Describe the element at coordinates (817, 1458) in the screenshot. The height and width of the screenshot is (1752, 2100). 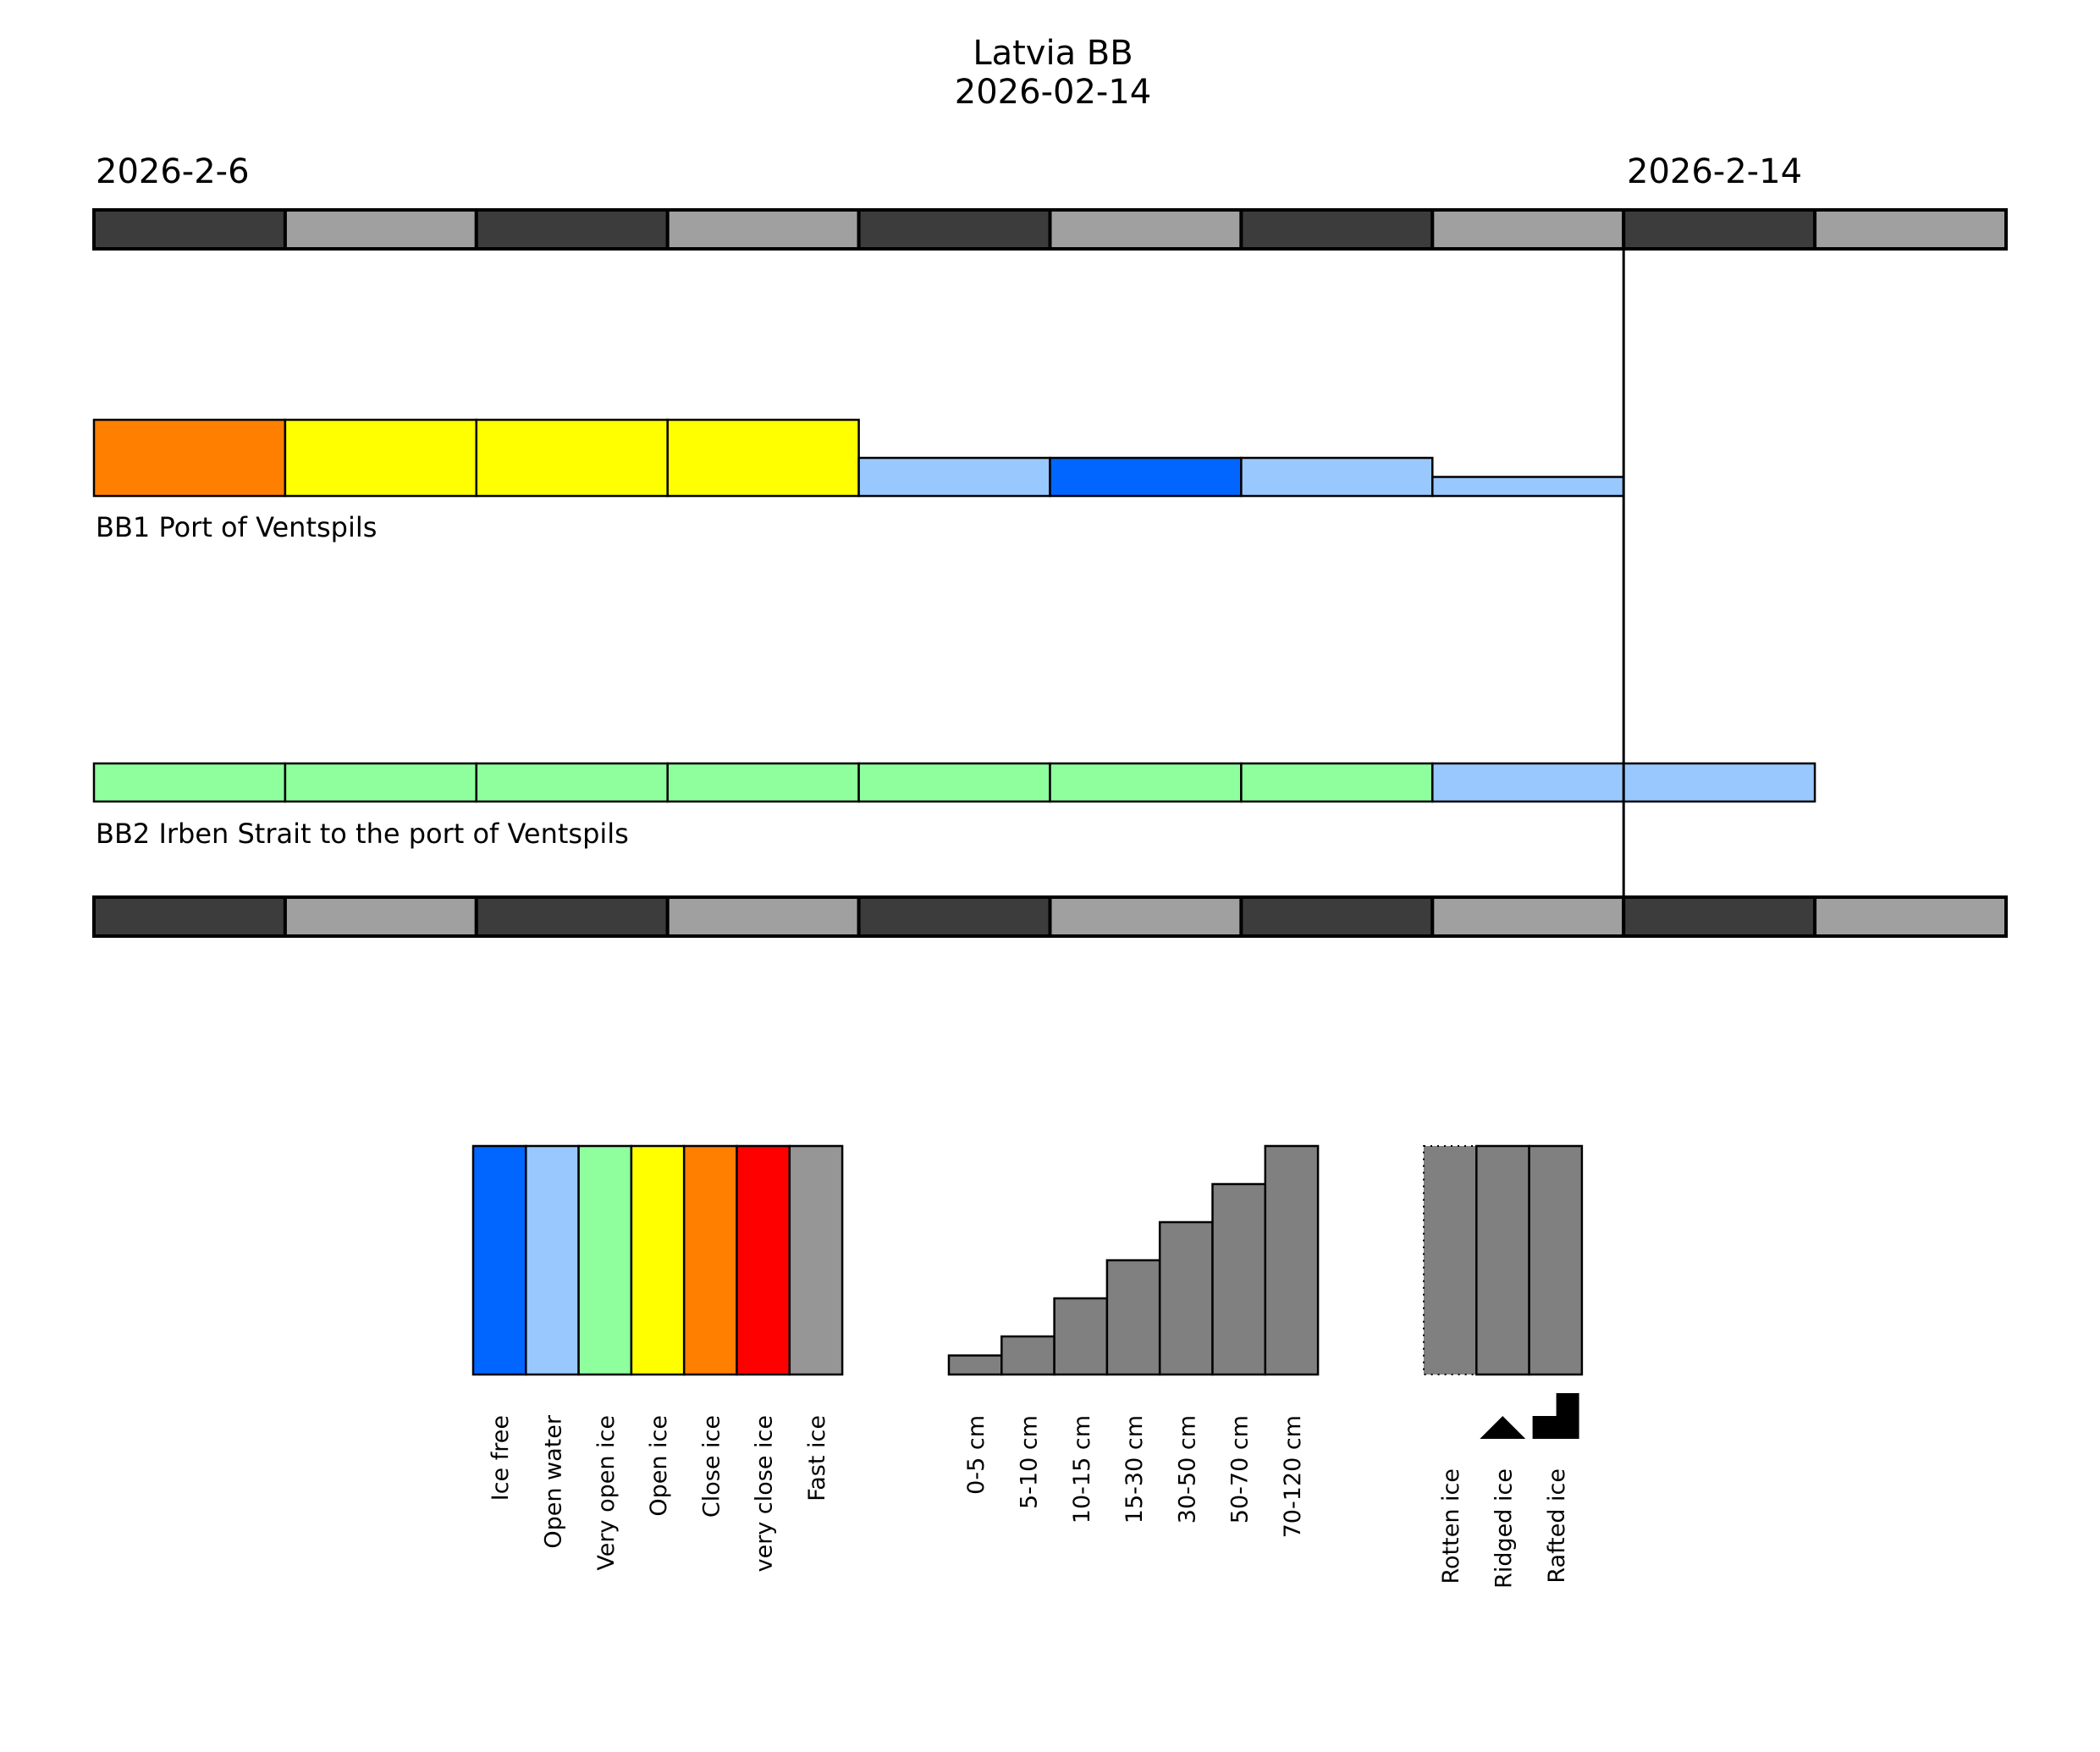
I see `legend-label: Fast ice` at that location.